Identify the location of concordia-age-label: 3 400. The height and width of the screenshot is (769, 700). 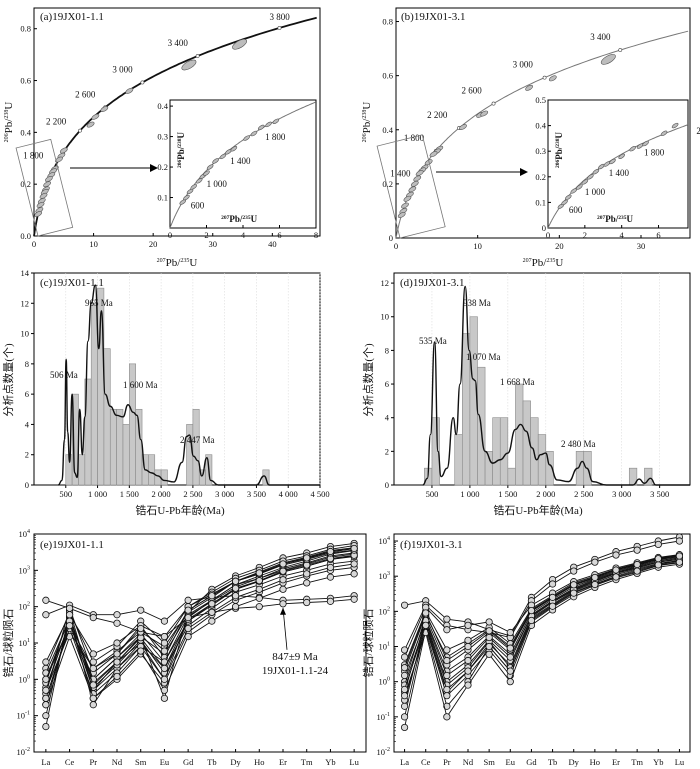
(600, 37).